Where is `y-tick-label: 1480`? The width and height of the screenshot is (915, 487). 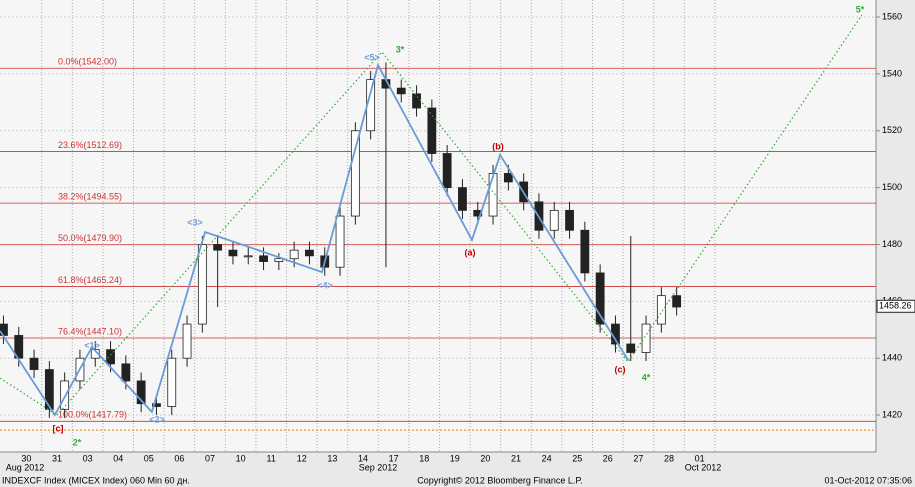
y-tick-label: 1480 is located at coordinates (892, 244).